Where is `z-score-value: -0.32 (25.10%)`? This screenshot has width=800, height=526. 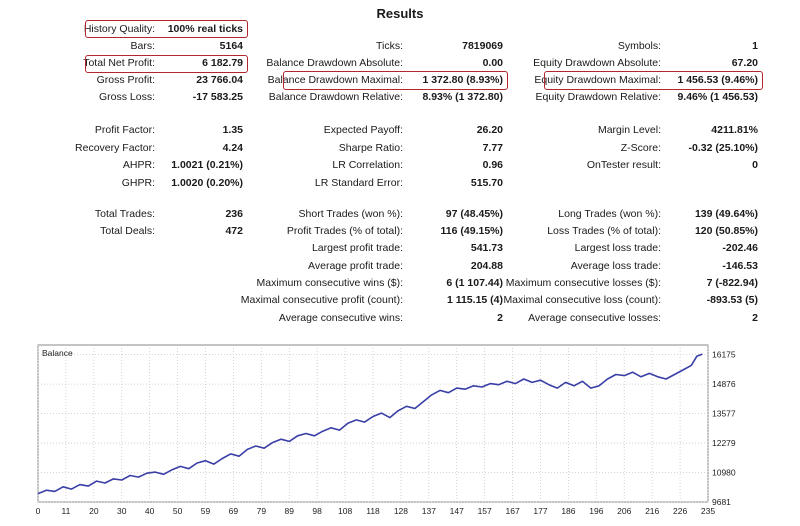
z-score-value: -0.32 (25.10%) is located at coordinates (723, 148).